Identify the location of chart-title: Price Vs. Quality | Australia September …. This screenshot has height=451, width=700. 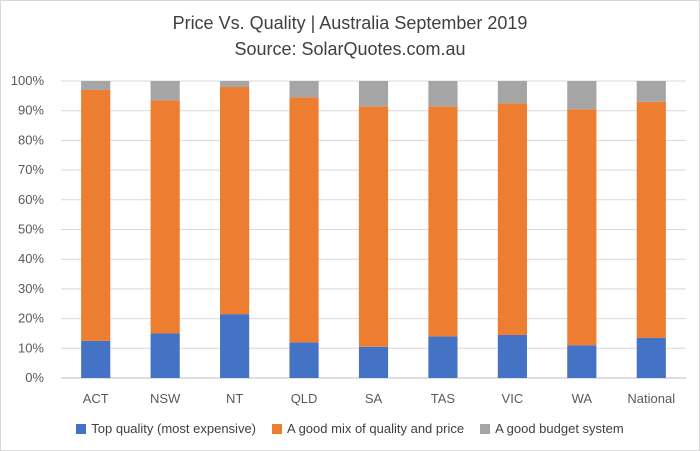
(350, 23).